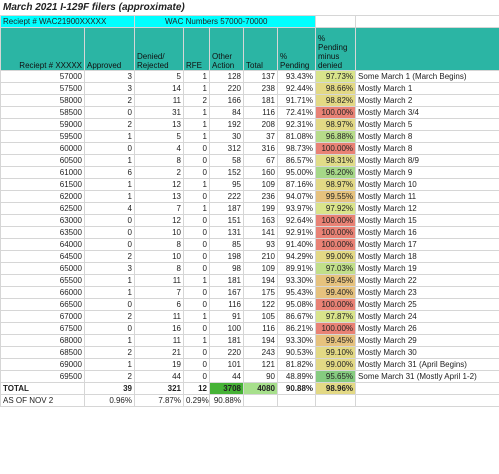 Image resolution: width=499 pixels, height=474 pixels. I want to click on cell-id: 60000, so click(42, 148).